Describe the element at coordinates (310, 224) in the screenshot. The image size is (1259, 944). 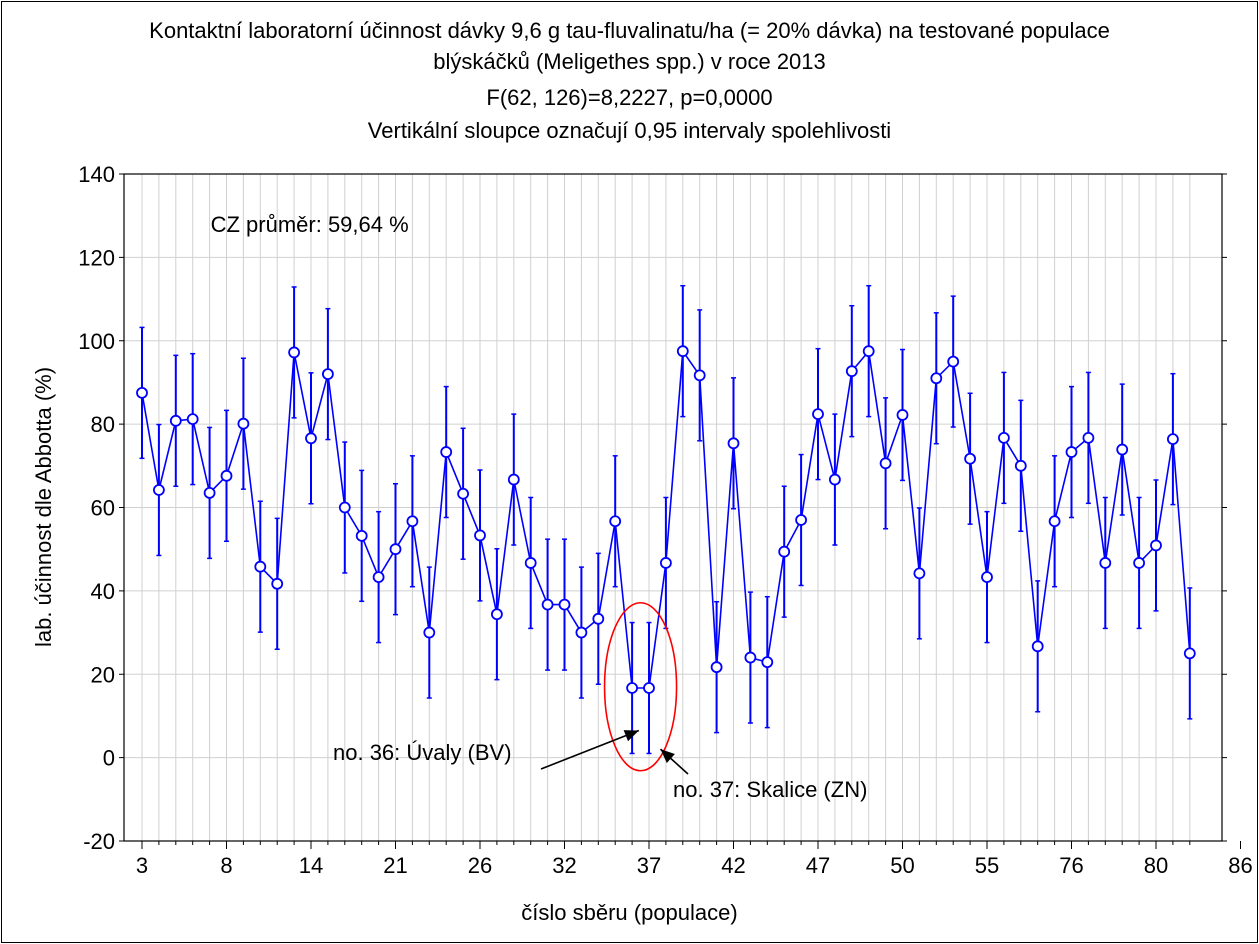
I see `annotation-cz-average: CZ průměr: 59,64 %` at that location.